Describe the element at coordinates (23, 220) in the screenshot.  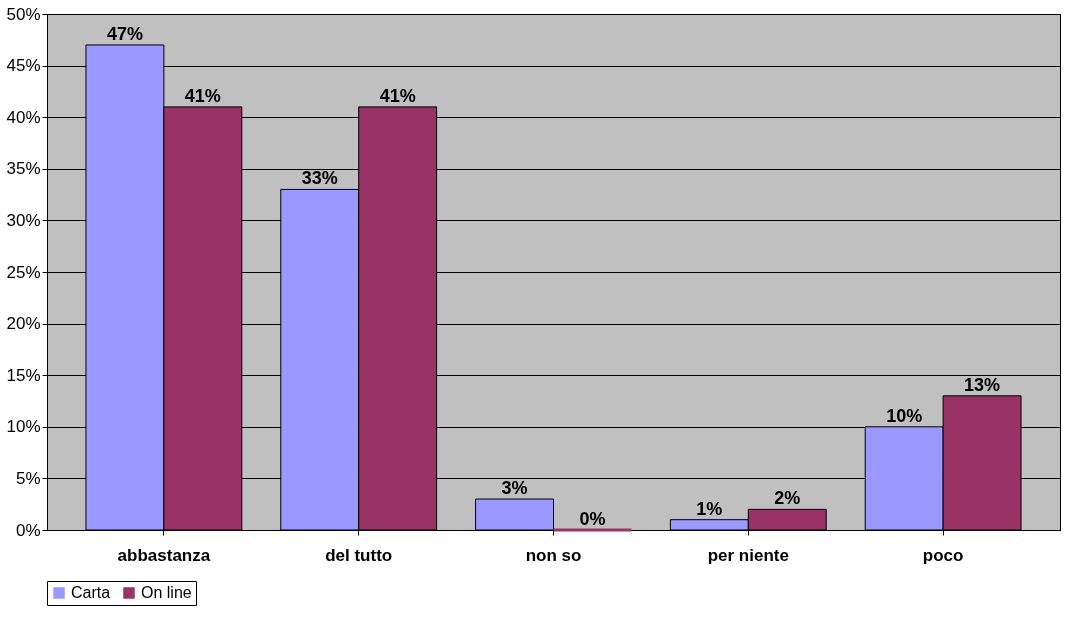
I see `y-tick-label: 30%` at that location.